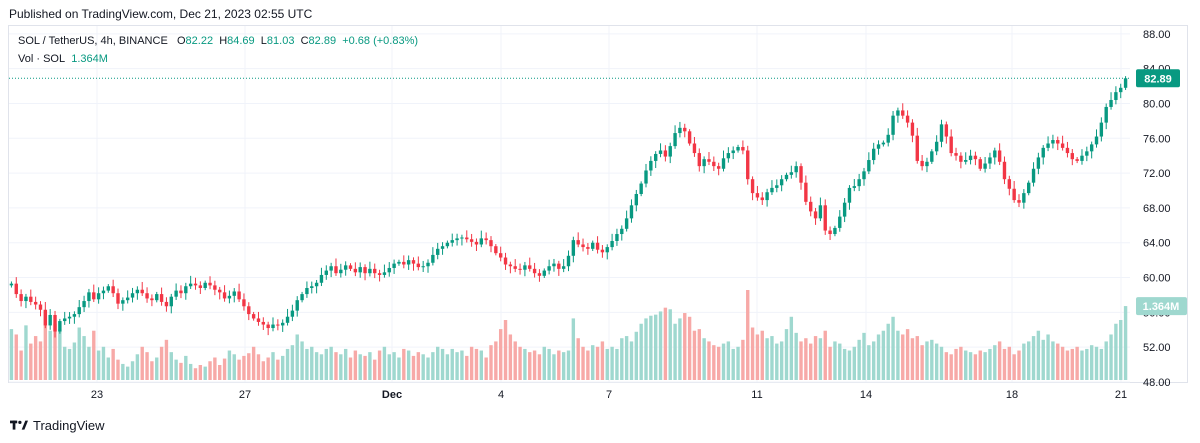 This screenshot has height=443, width=1200. I want to click on time-tick-label: 11, so click(756, 395).